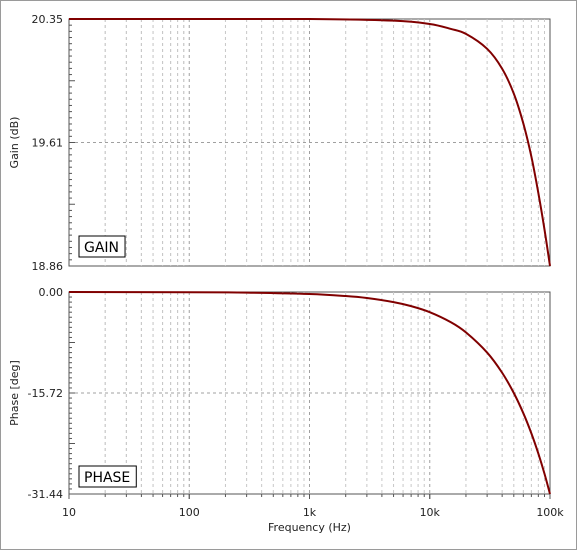 This screenshot has width=577, height=550. Describe the element at coordinates (48, 19) in the screenshot. I see `y-tick-label: 20.35` at that location.